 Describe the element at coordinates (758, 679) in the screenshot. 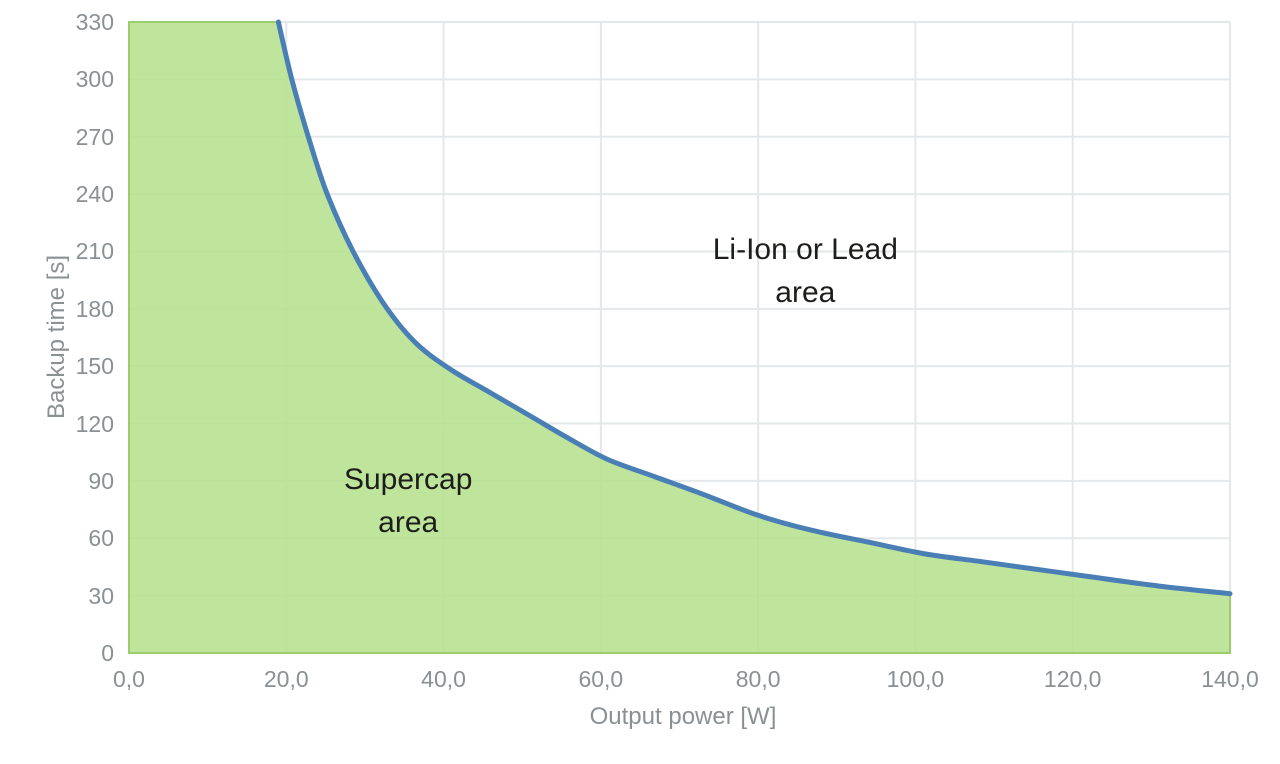

I see `x-tick-label: 80,0` at that location.